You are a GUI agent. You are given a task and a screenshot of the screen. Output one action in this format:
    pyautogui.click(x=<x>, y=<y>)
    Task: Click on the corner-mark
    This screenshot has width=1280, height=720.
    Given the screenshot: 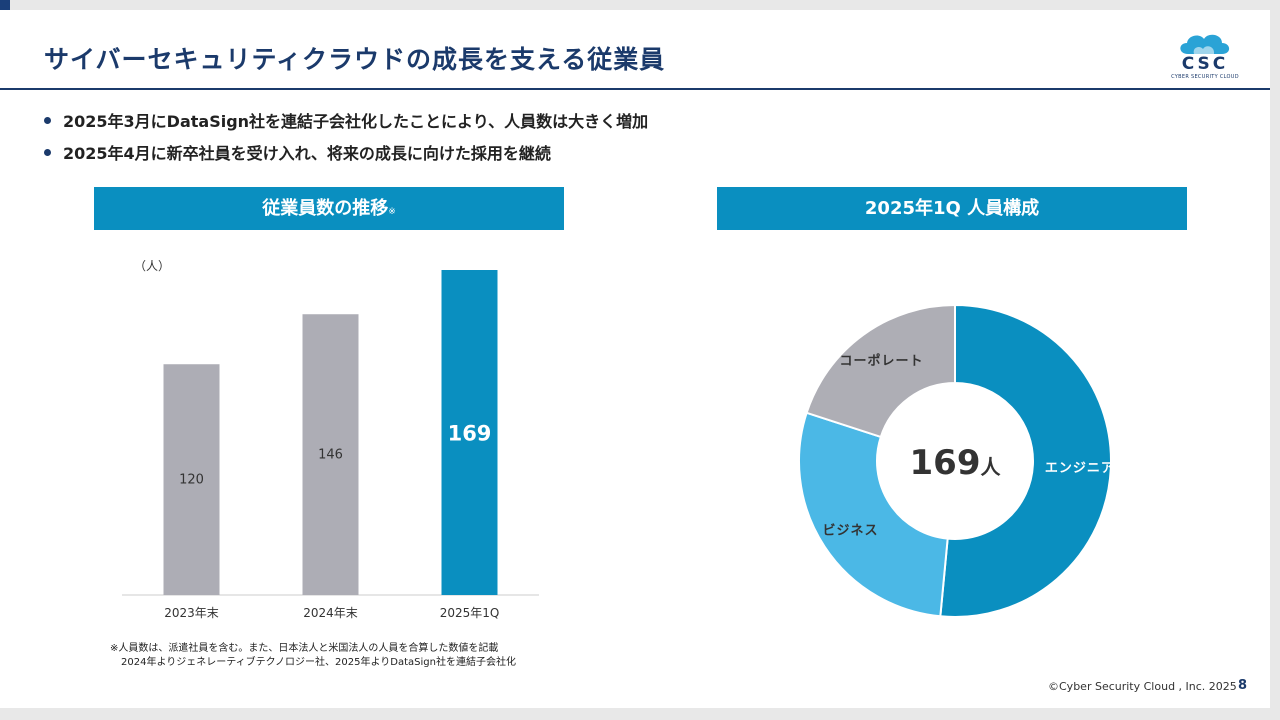 What is the action you would take?
    pyautogui.click(x=5, y=5)
    